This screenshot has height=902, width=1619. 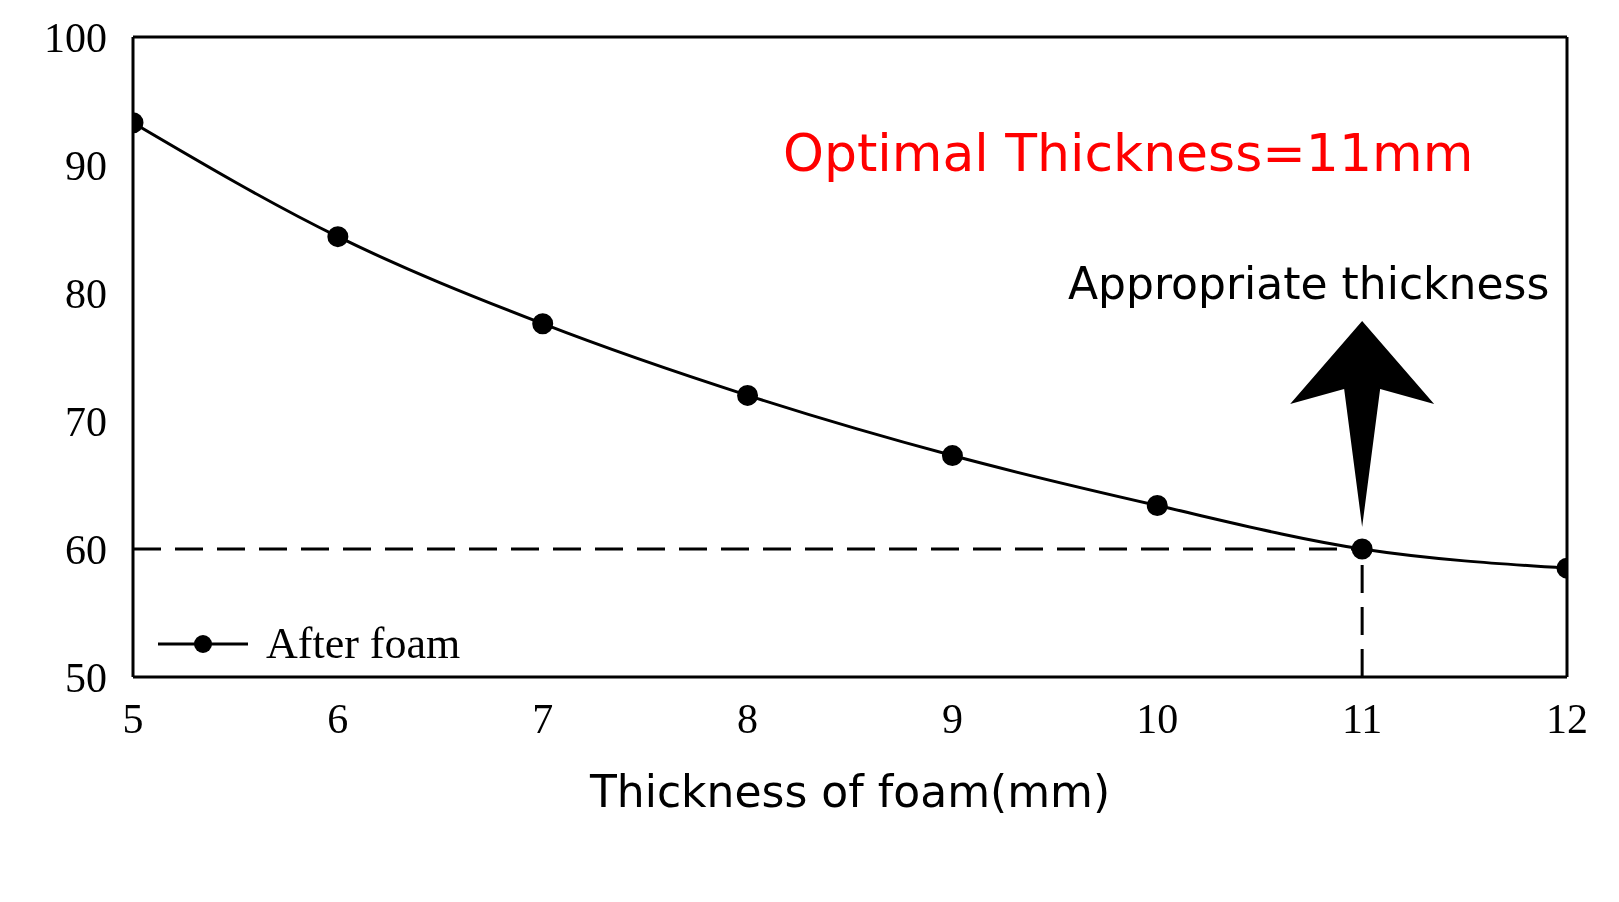 What do you see at coordinates (1128, 153) in the screenshot?
I see `annotation: Optimal Thickness=11mm` at bounding box center [1128, 153].